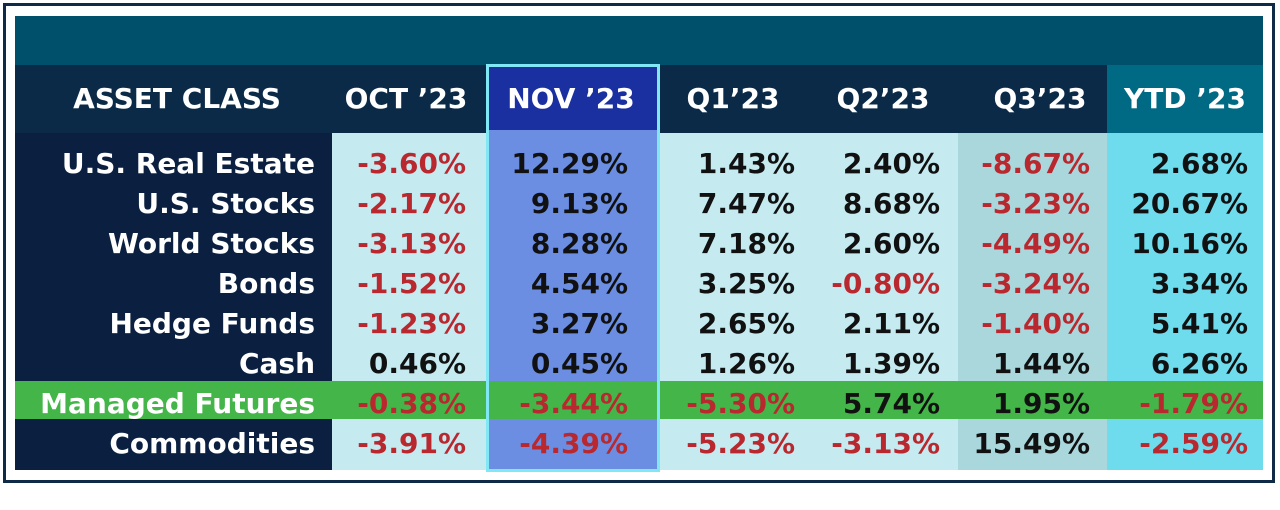  What do you see at coordinates (411, 163) in the screenshot?
I see `cell-u-s-real-estate-oct-23: -3.60%` at bounding box center [411, 163].